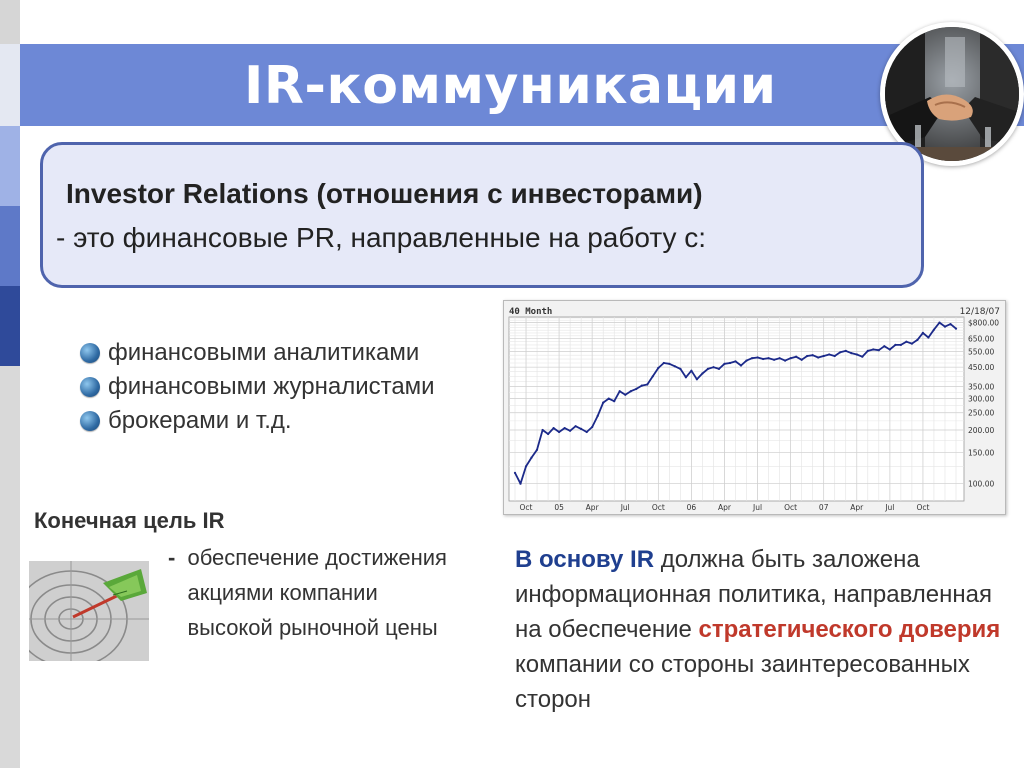  Describe the element at coordinates (530, 312) in the screenshot. I see `chart-title: 40 Month` at that location.